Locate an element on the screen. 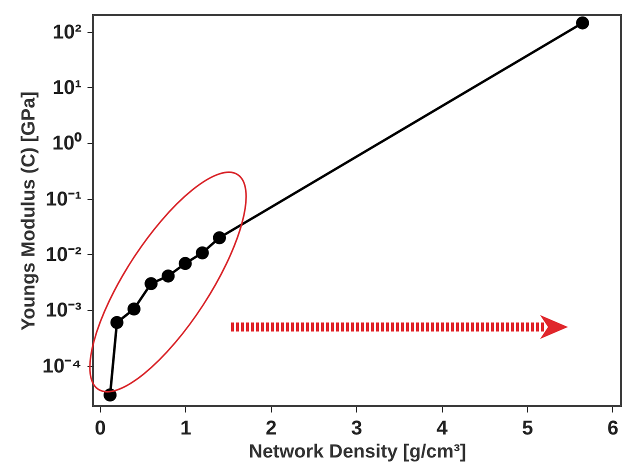 This screenshot has height=465, width=627. y-tick-label: 10⁻⁴ is located at coordinates (62, 366).